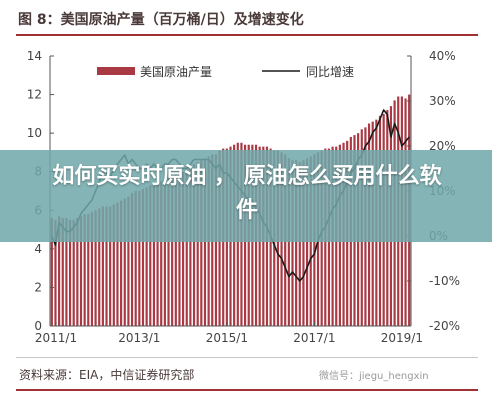 This screenshot has width=492, height=400. Describe the element at coordinates (442, 101) in the screenshot. I see `y2-tick-label: 30%` at that location.